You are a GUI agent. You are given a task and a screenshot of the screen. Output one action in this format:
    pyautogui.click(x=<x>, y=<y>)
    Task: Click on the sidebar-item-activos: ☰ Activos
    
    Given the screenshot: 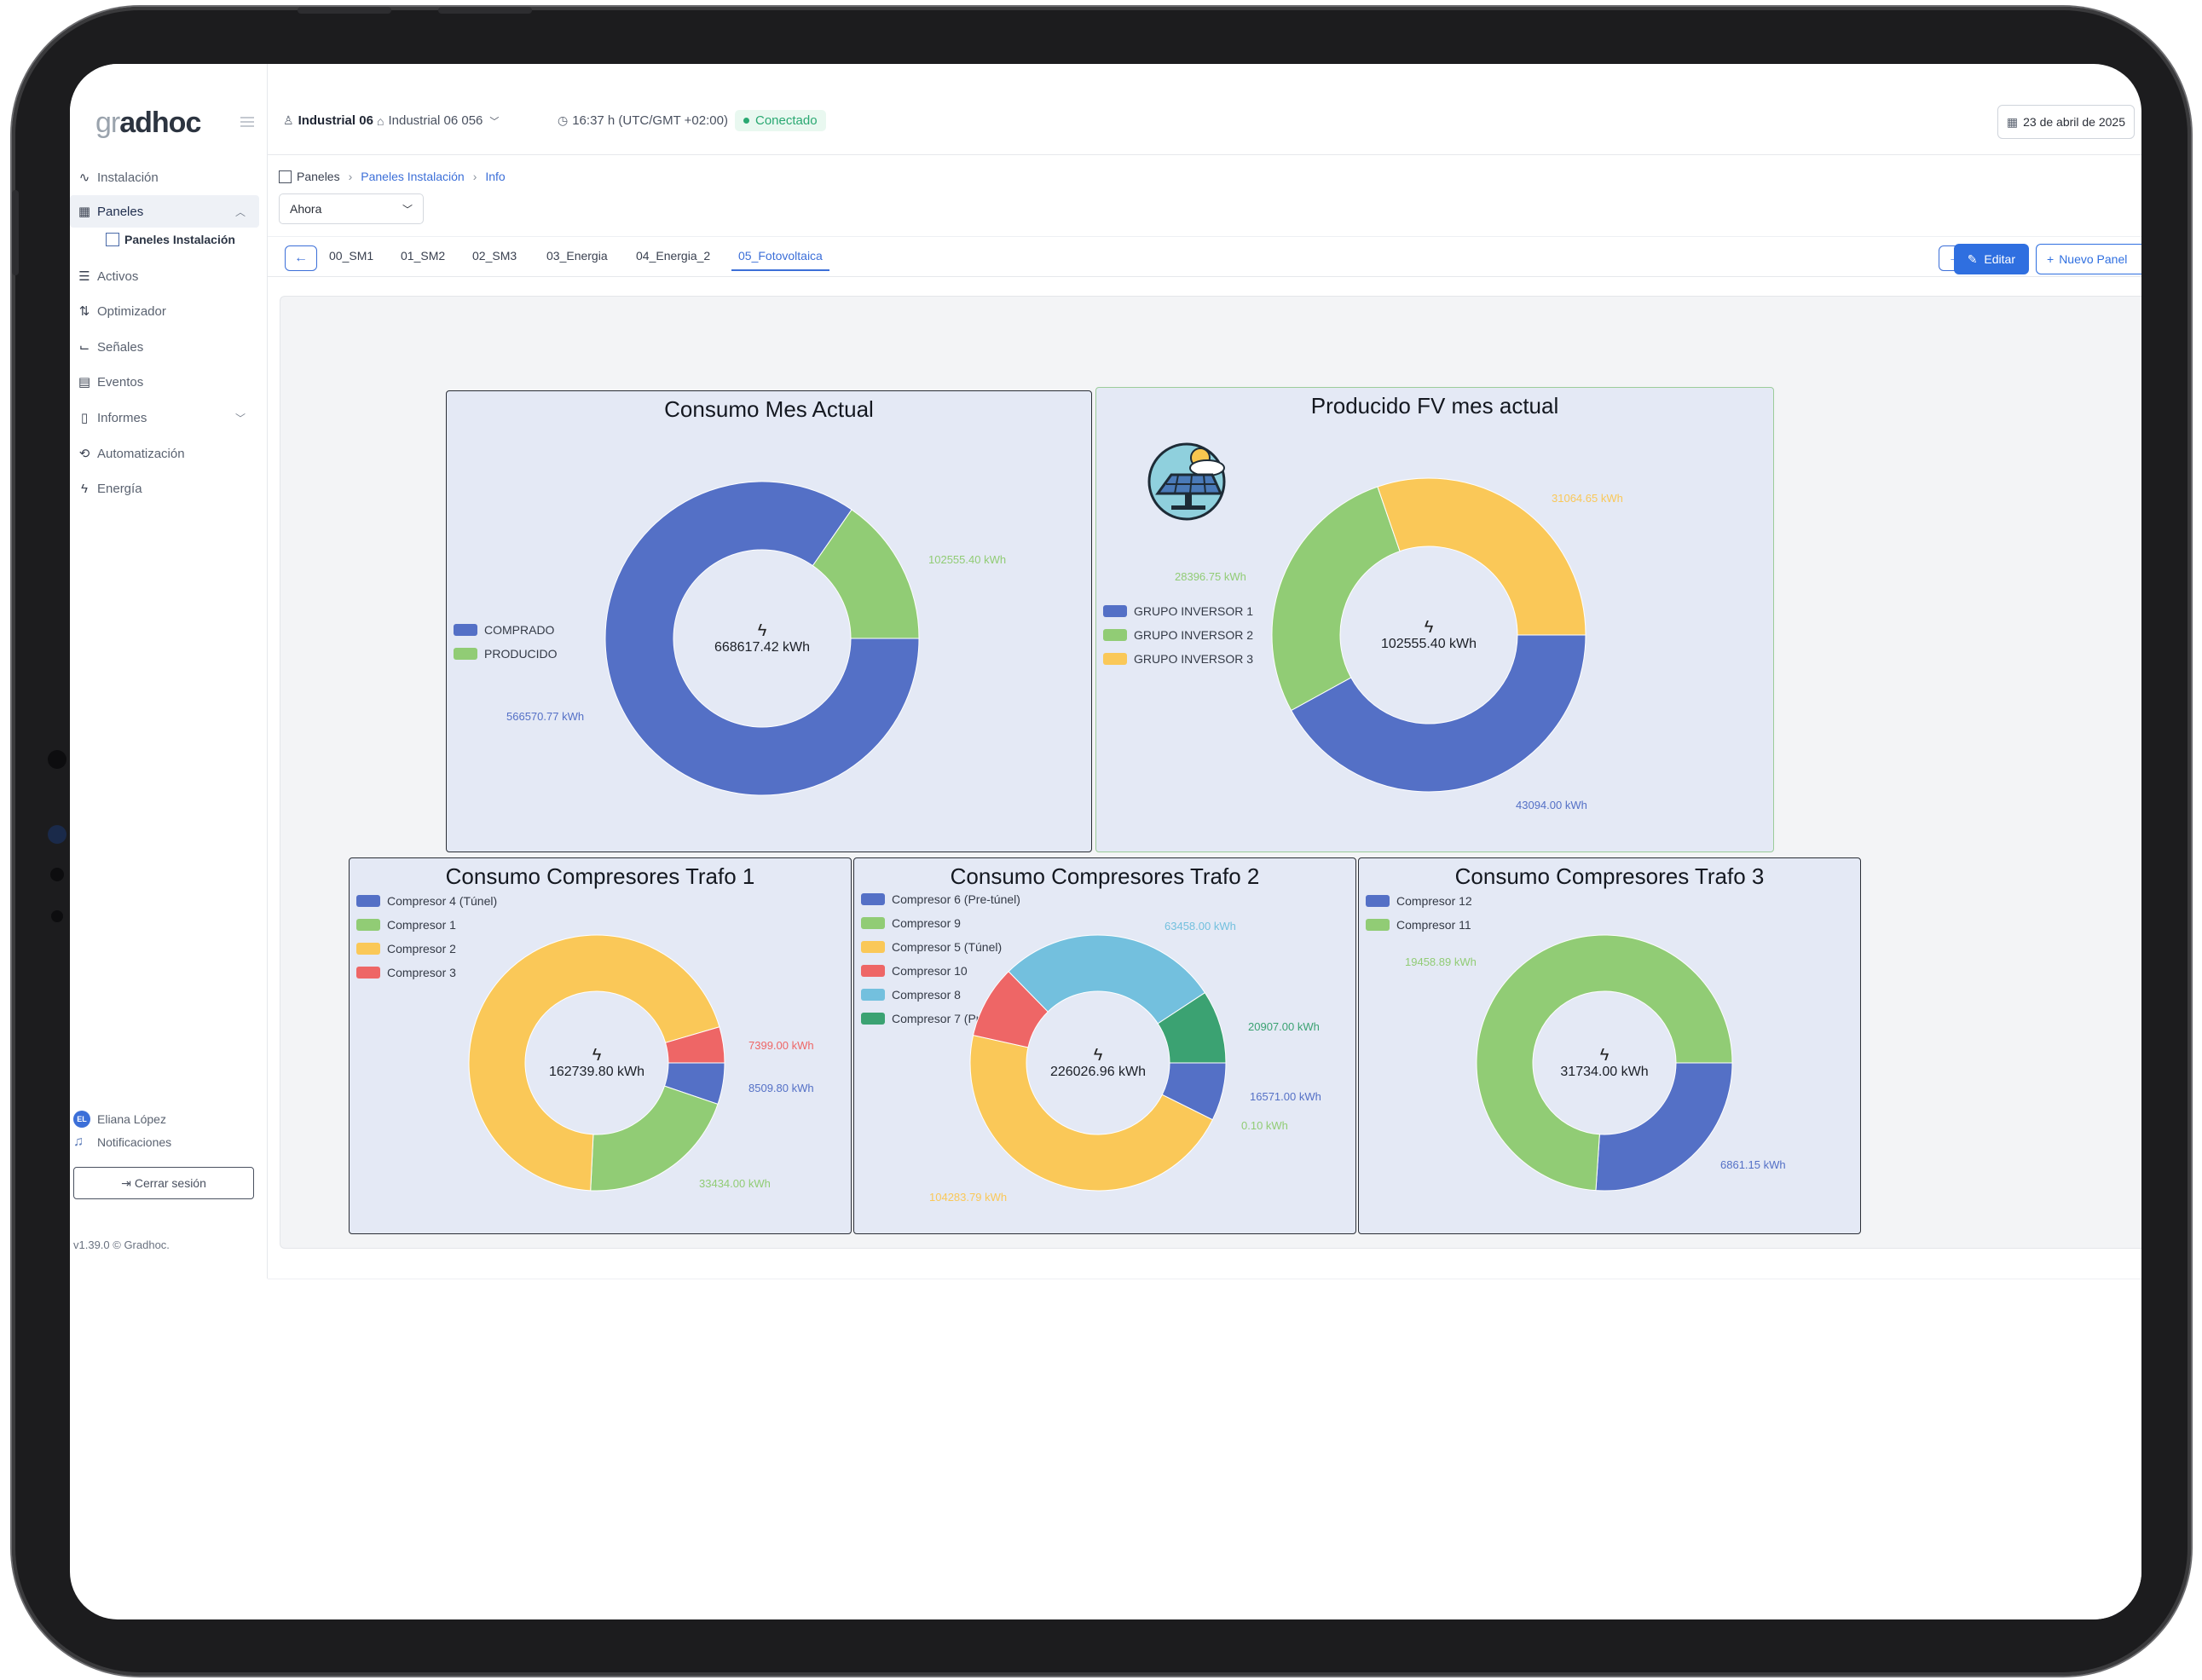 What is the action you would take?
    pyautogui.click(x=164, y=276)
    